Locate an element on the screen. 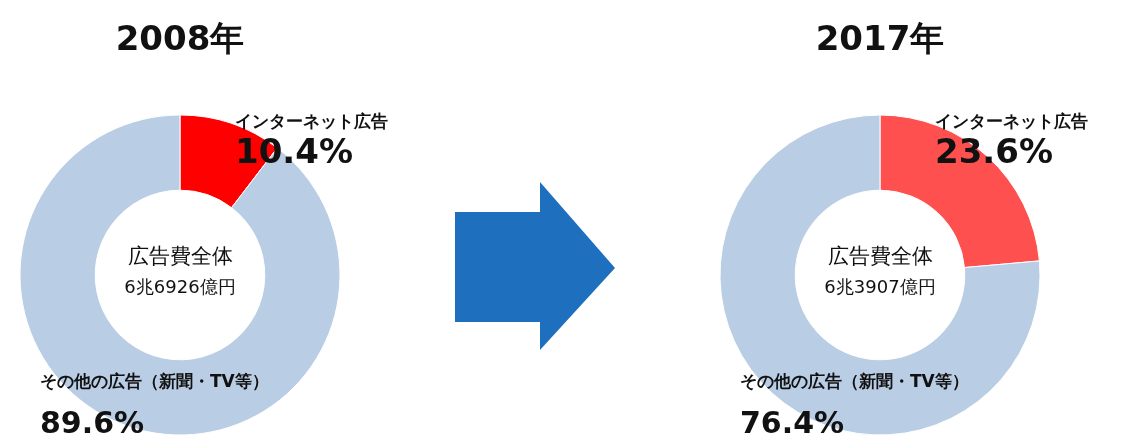 Image resolution: width=1144 pixels, height=441 pixels. data-label: 89.6% is located at coordinates (92, 422).